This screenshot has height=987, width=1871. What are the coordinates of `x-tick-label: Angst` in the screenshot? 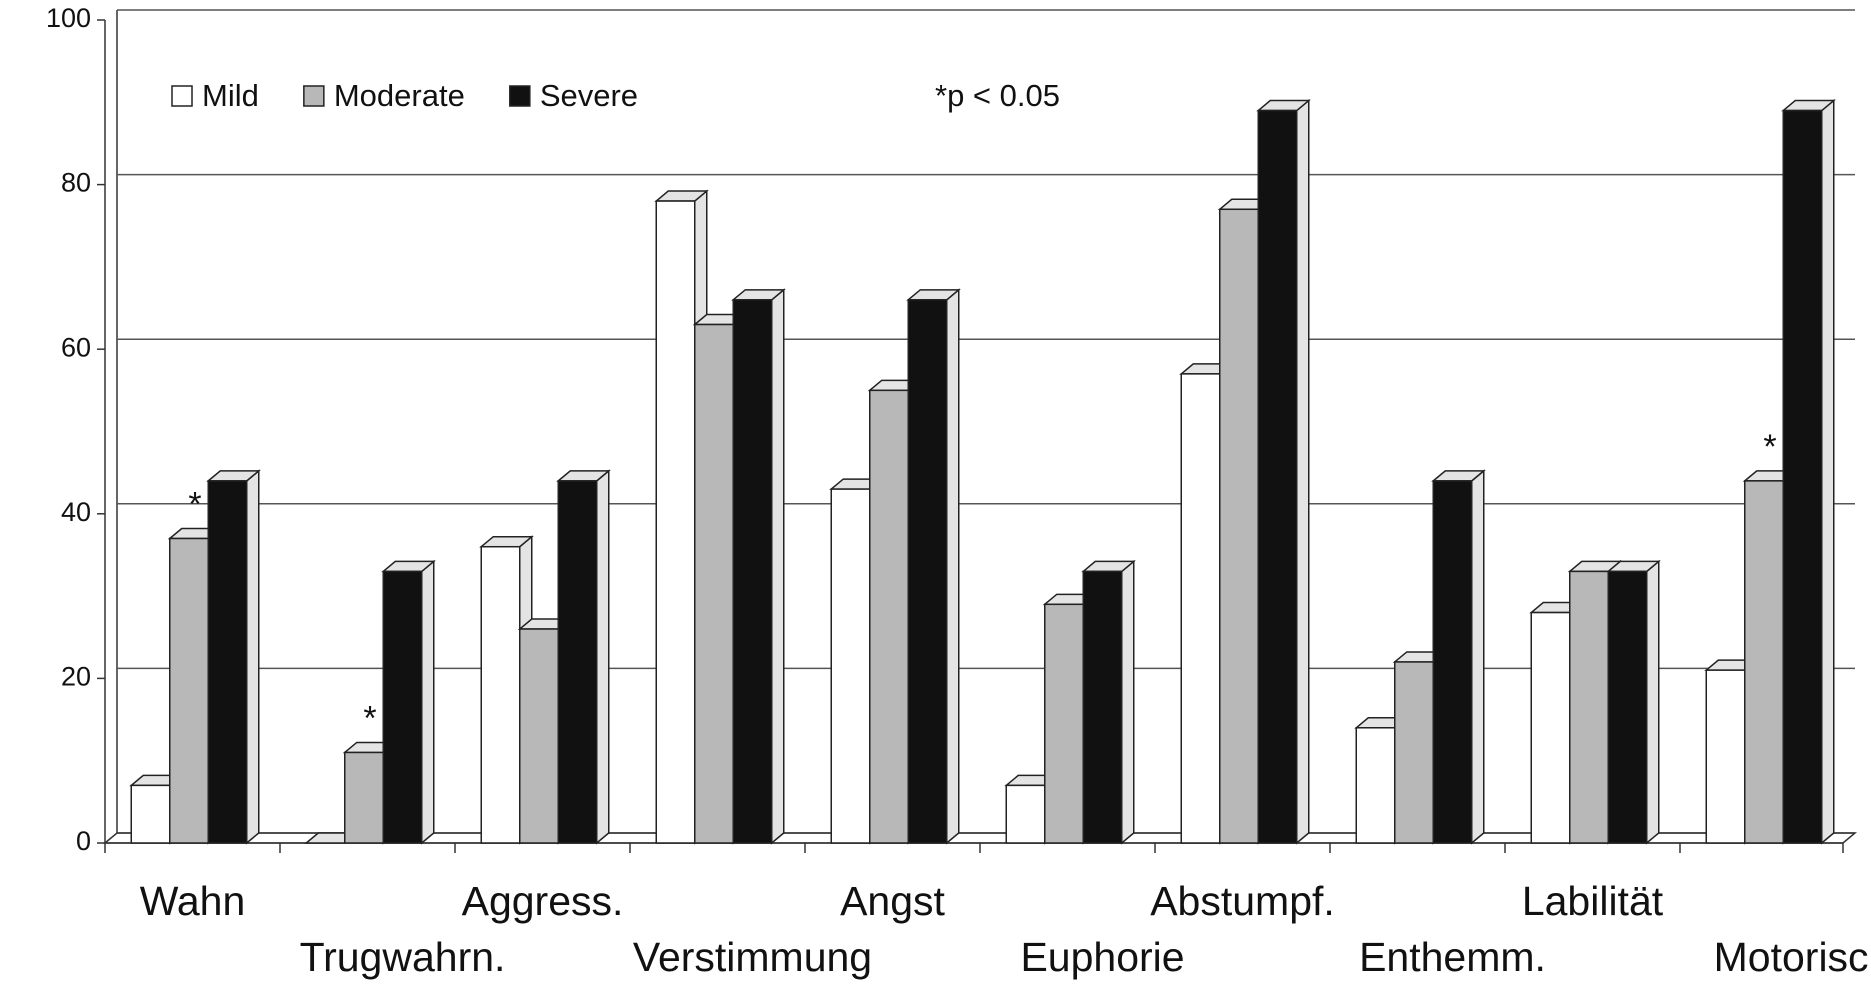 It's located at (892, 901).